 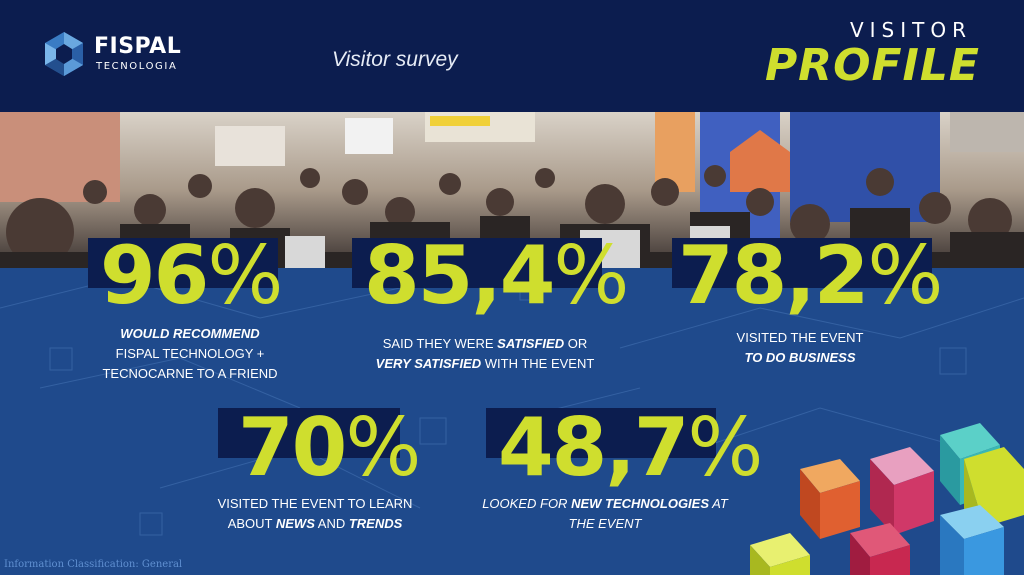 I want to click on stat-value: 85,4%, so click(x=496, y=276).